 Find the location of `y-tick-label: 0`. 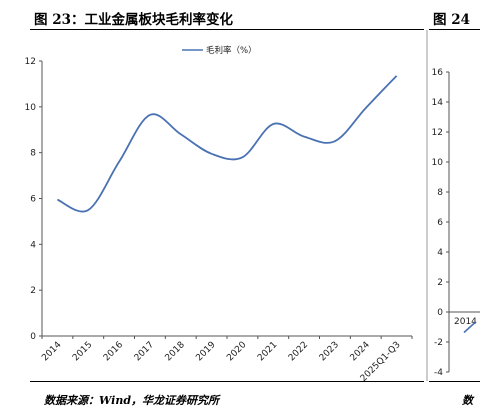

y-tick-label: 0 is located at coordinates (33, 337).